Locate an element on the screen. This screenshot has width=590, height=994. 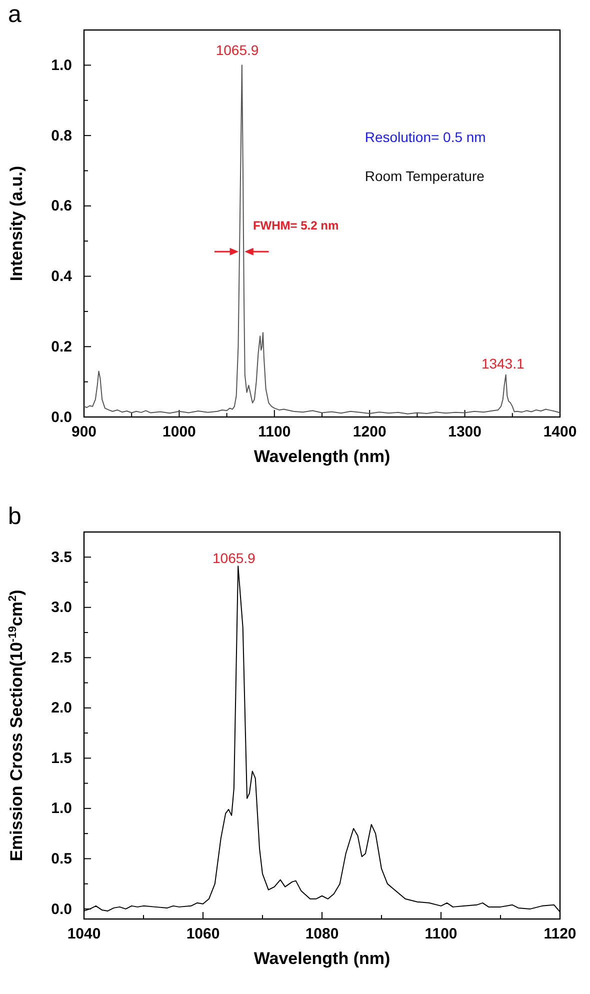
x-tick-label: 1400 is located at coordinates (560, 432).